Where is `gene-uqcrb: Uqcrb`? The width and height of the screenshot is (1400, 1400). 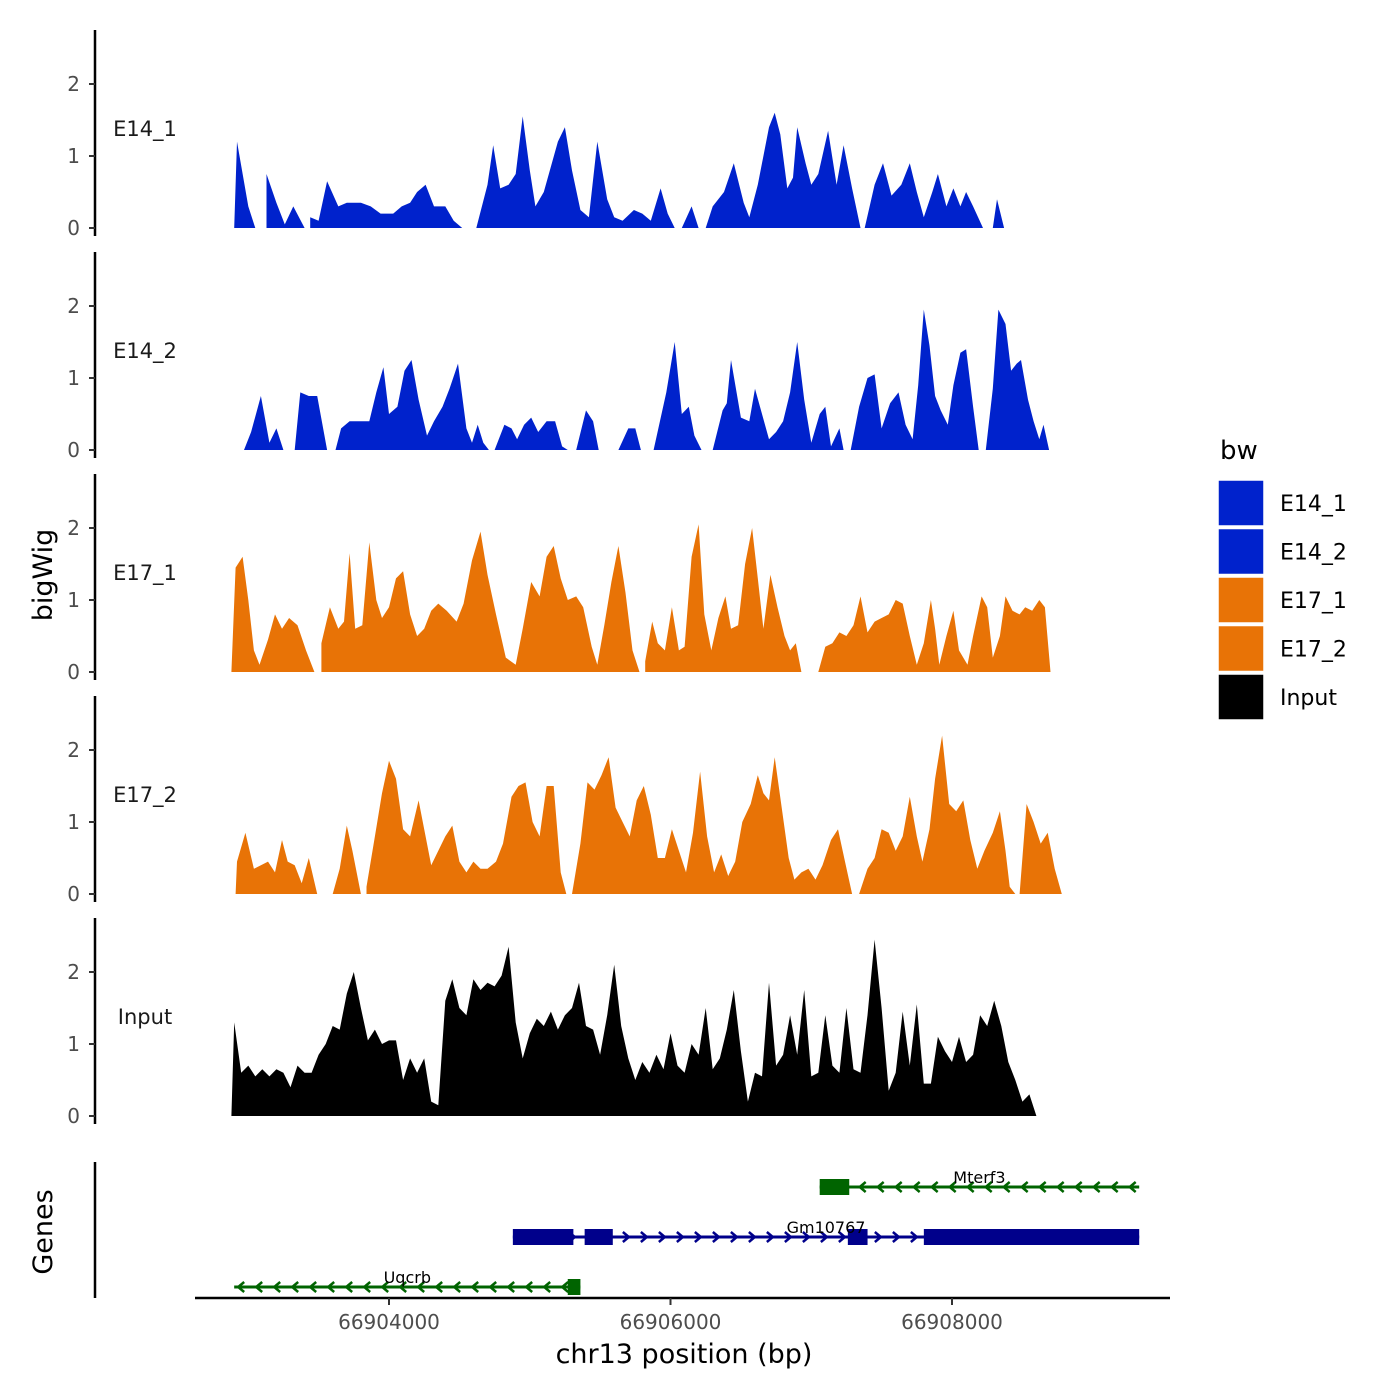 gene-uqcrb: Uqcrb is located at coordinates (407, 1281).